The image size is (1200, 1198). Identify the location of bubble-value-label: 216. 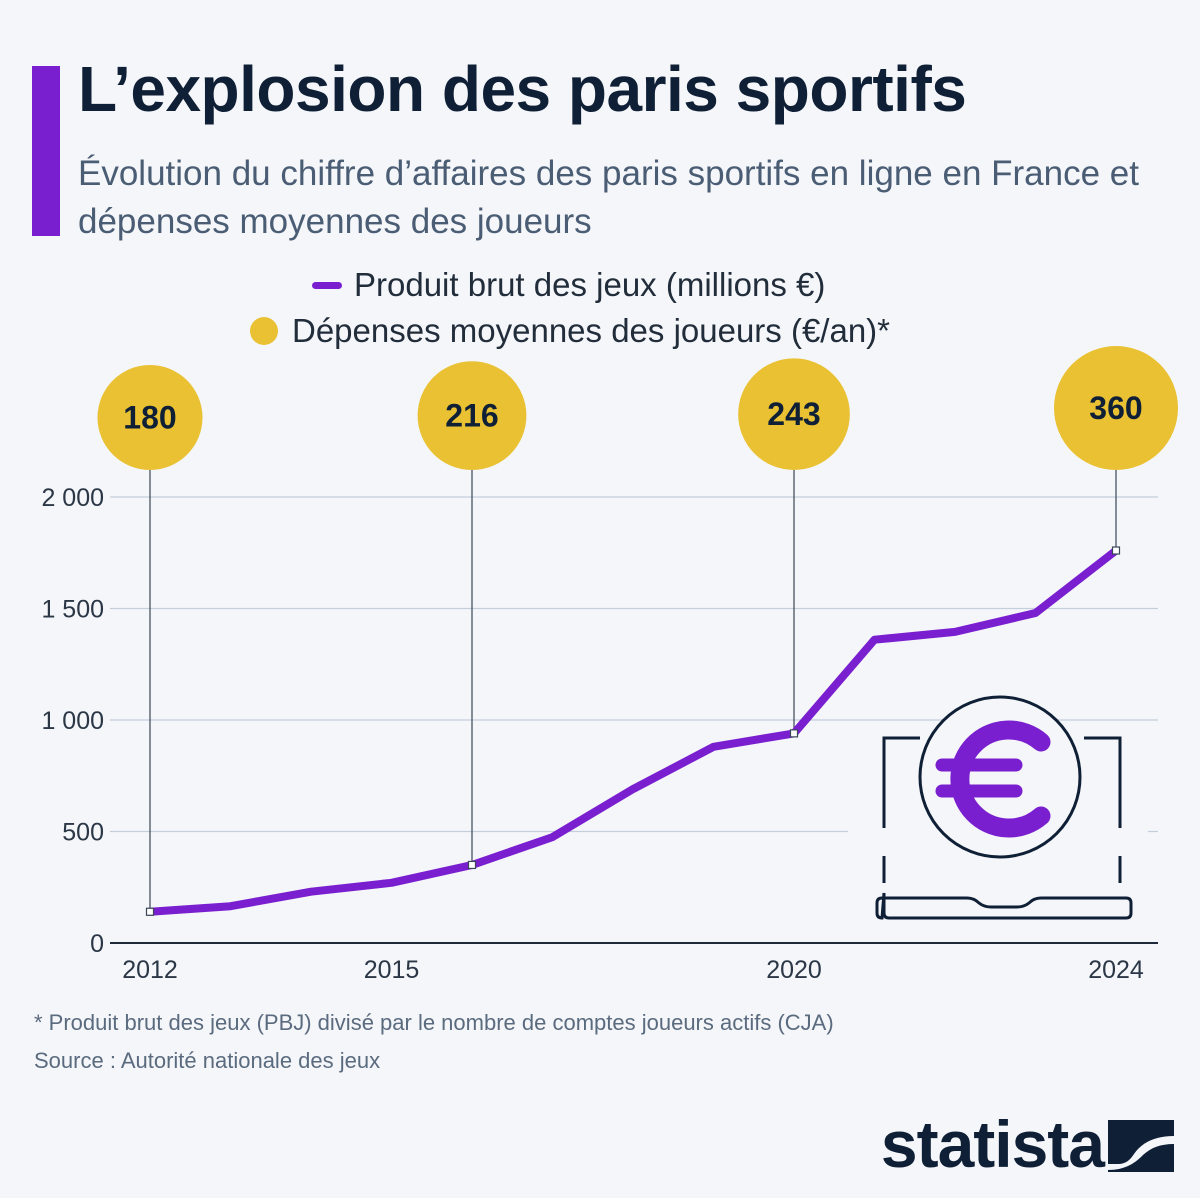
(471, 416).